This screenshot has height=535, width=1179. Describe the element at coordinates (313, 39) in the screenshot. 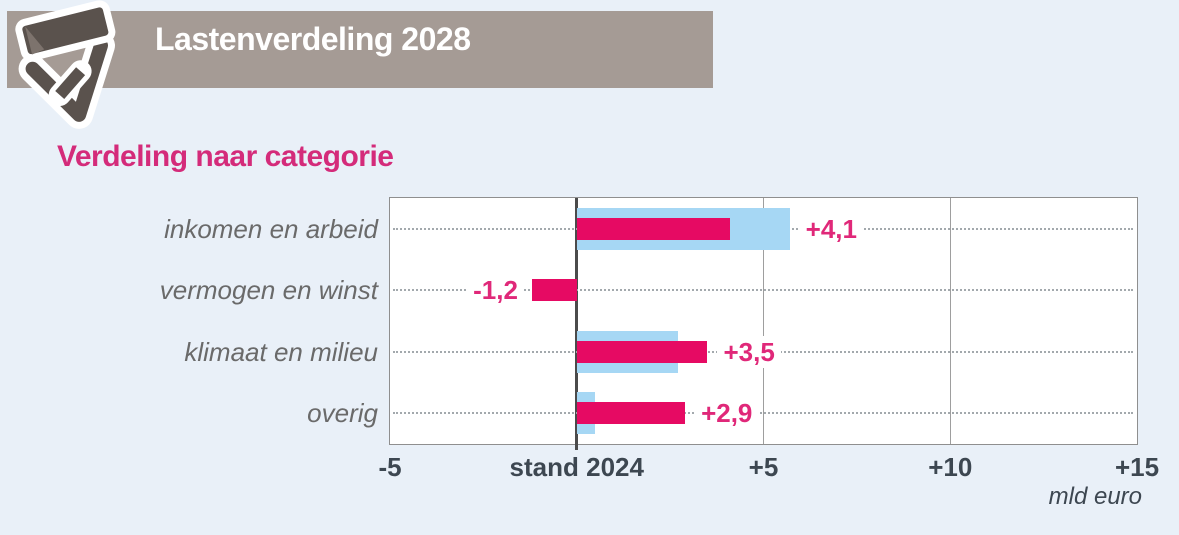

I see `page-title: Lastenverdeling 2028` at that location.